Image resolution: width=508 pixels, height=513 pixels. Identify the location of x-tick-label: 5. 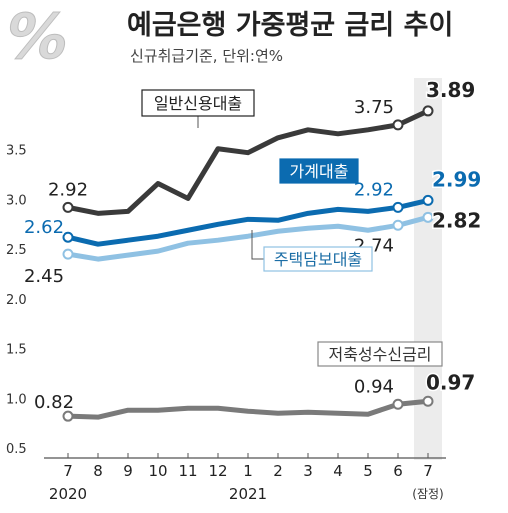
(368, 471).